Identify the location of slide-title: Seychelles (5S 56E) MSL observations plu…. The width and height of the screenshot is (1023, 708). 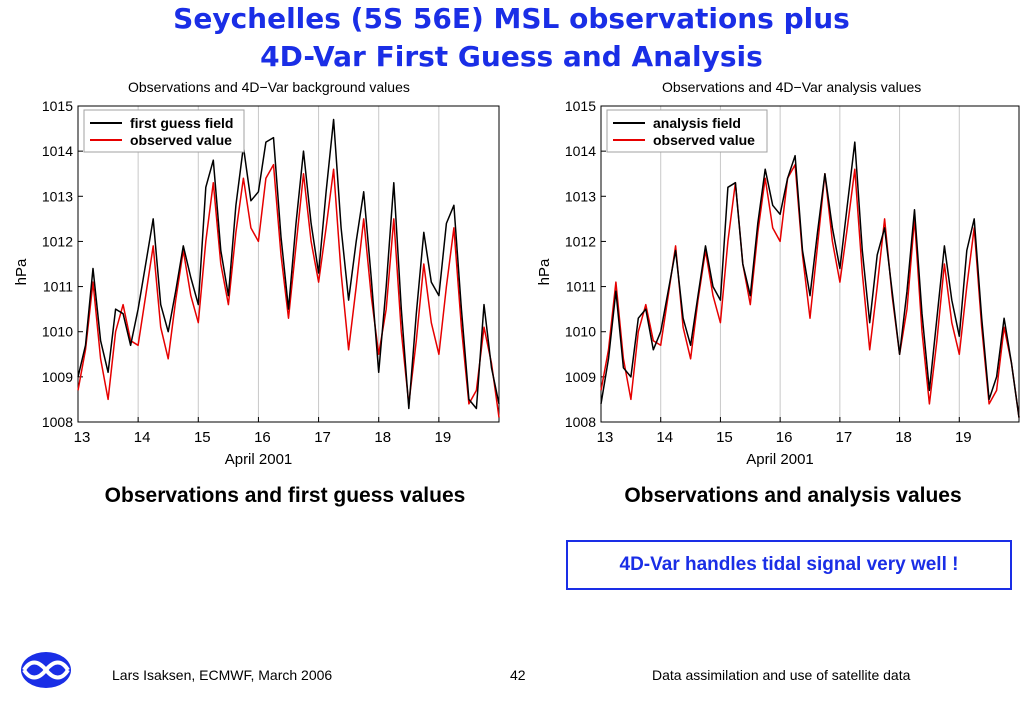
(511, 38).